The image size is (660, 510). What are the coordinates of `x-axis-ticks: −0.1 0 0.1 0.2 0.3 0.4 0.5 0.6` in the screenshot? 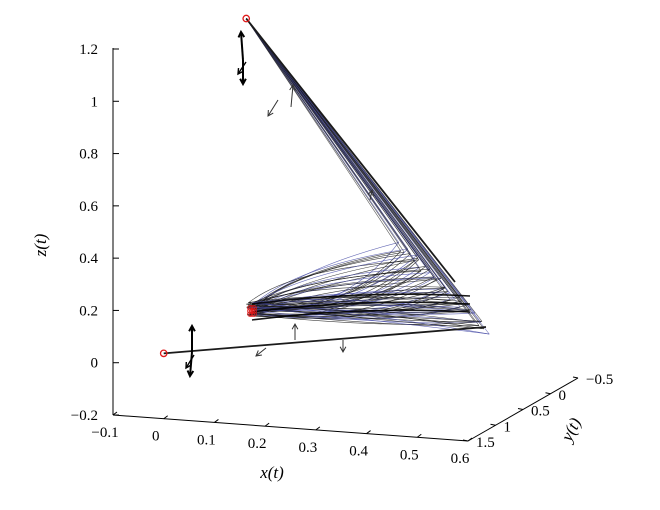 It's located at (282, 439).